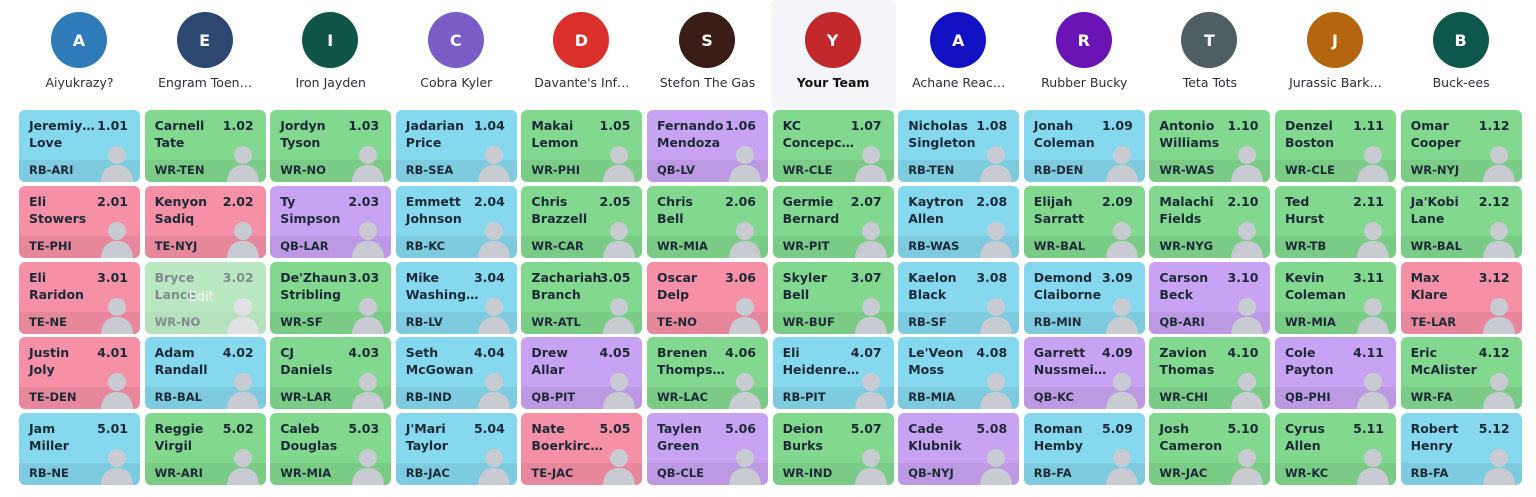  What do you see at coordinates (364, 125) in the screenshot?
I see `pick-number: 1.03` at bounding box center [364, 125].